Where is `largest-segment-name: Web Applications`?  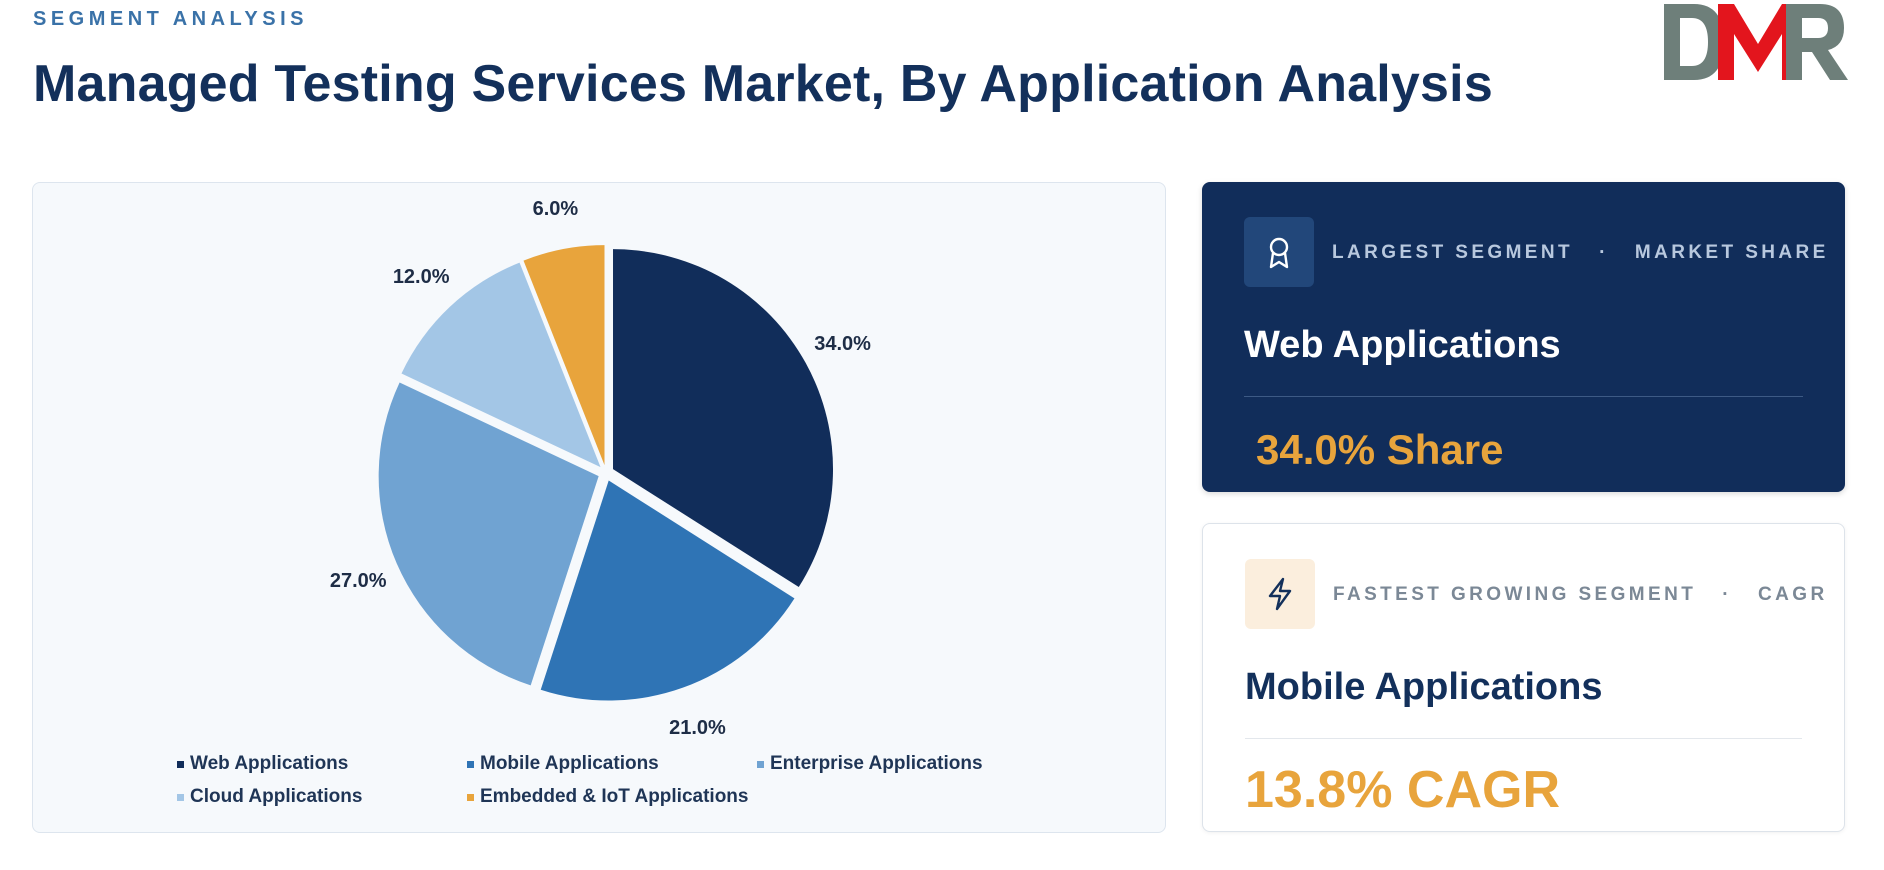 largest-segment-name: Web Applications is located at coordinates (1402, 345).